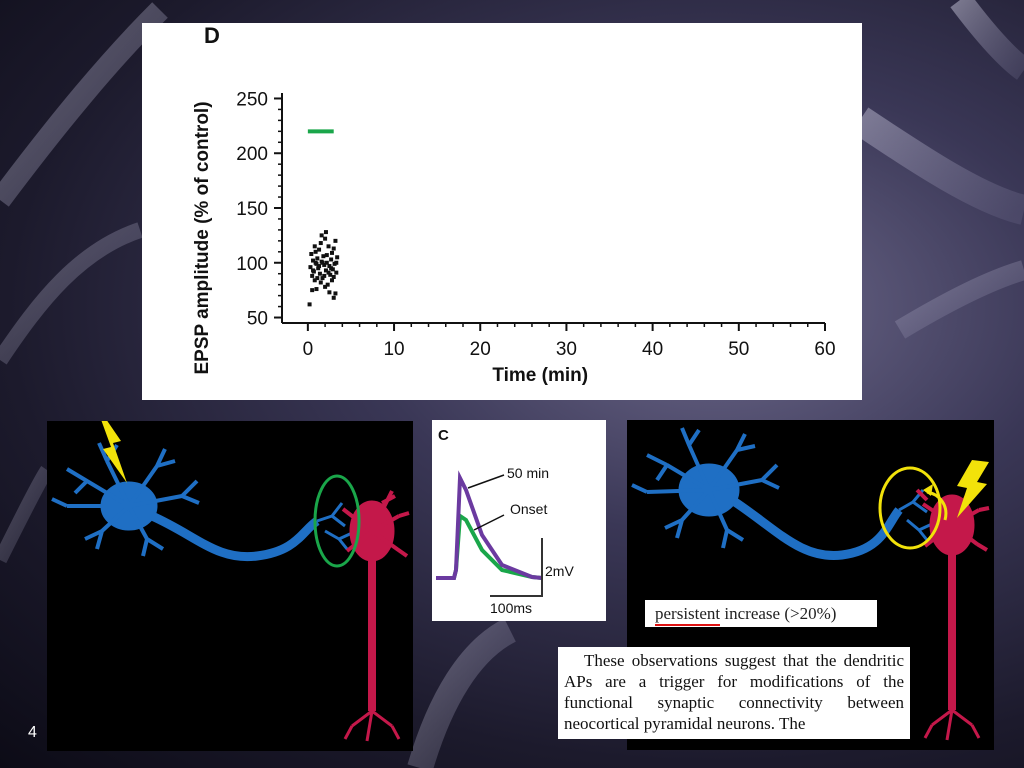  What do you see at coordinates (257, 319) in the screenshot?
I see `y-tick-label: 50` at bounding box center [257, 319].